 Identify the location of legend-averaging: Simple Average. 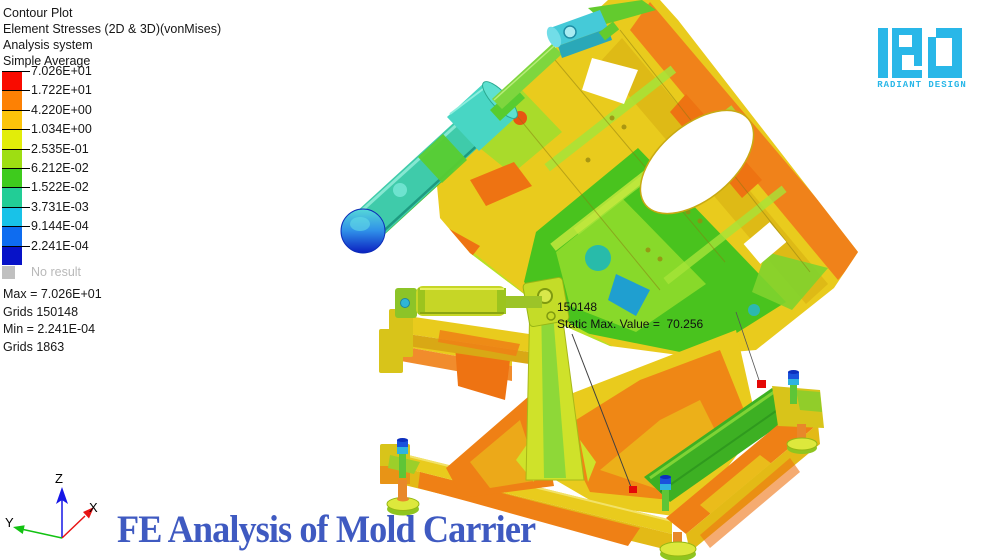
(47, 61).